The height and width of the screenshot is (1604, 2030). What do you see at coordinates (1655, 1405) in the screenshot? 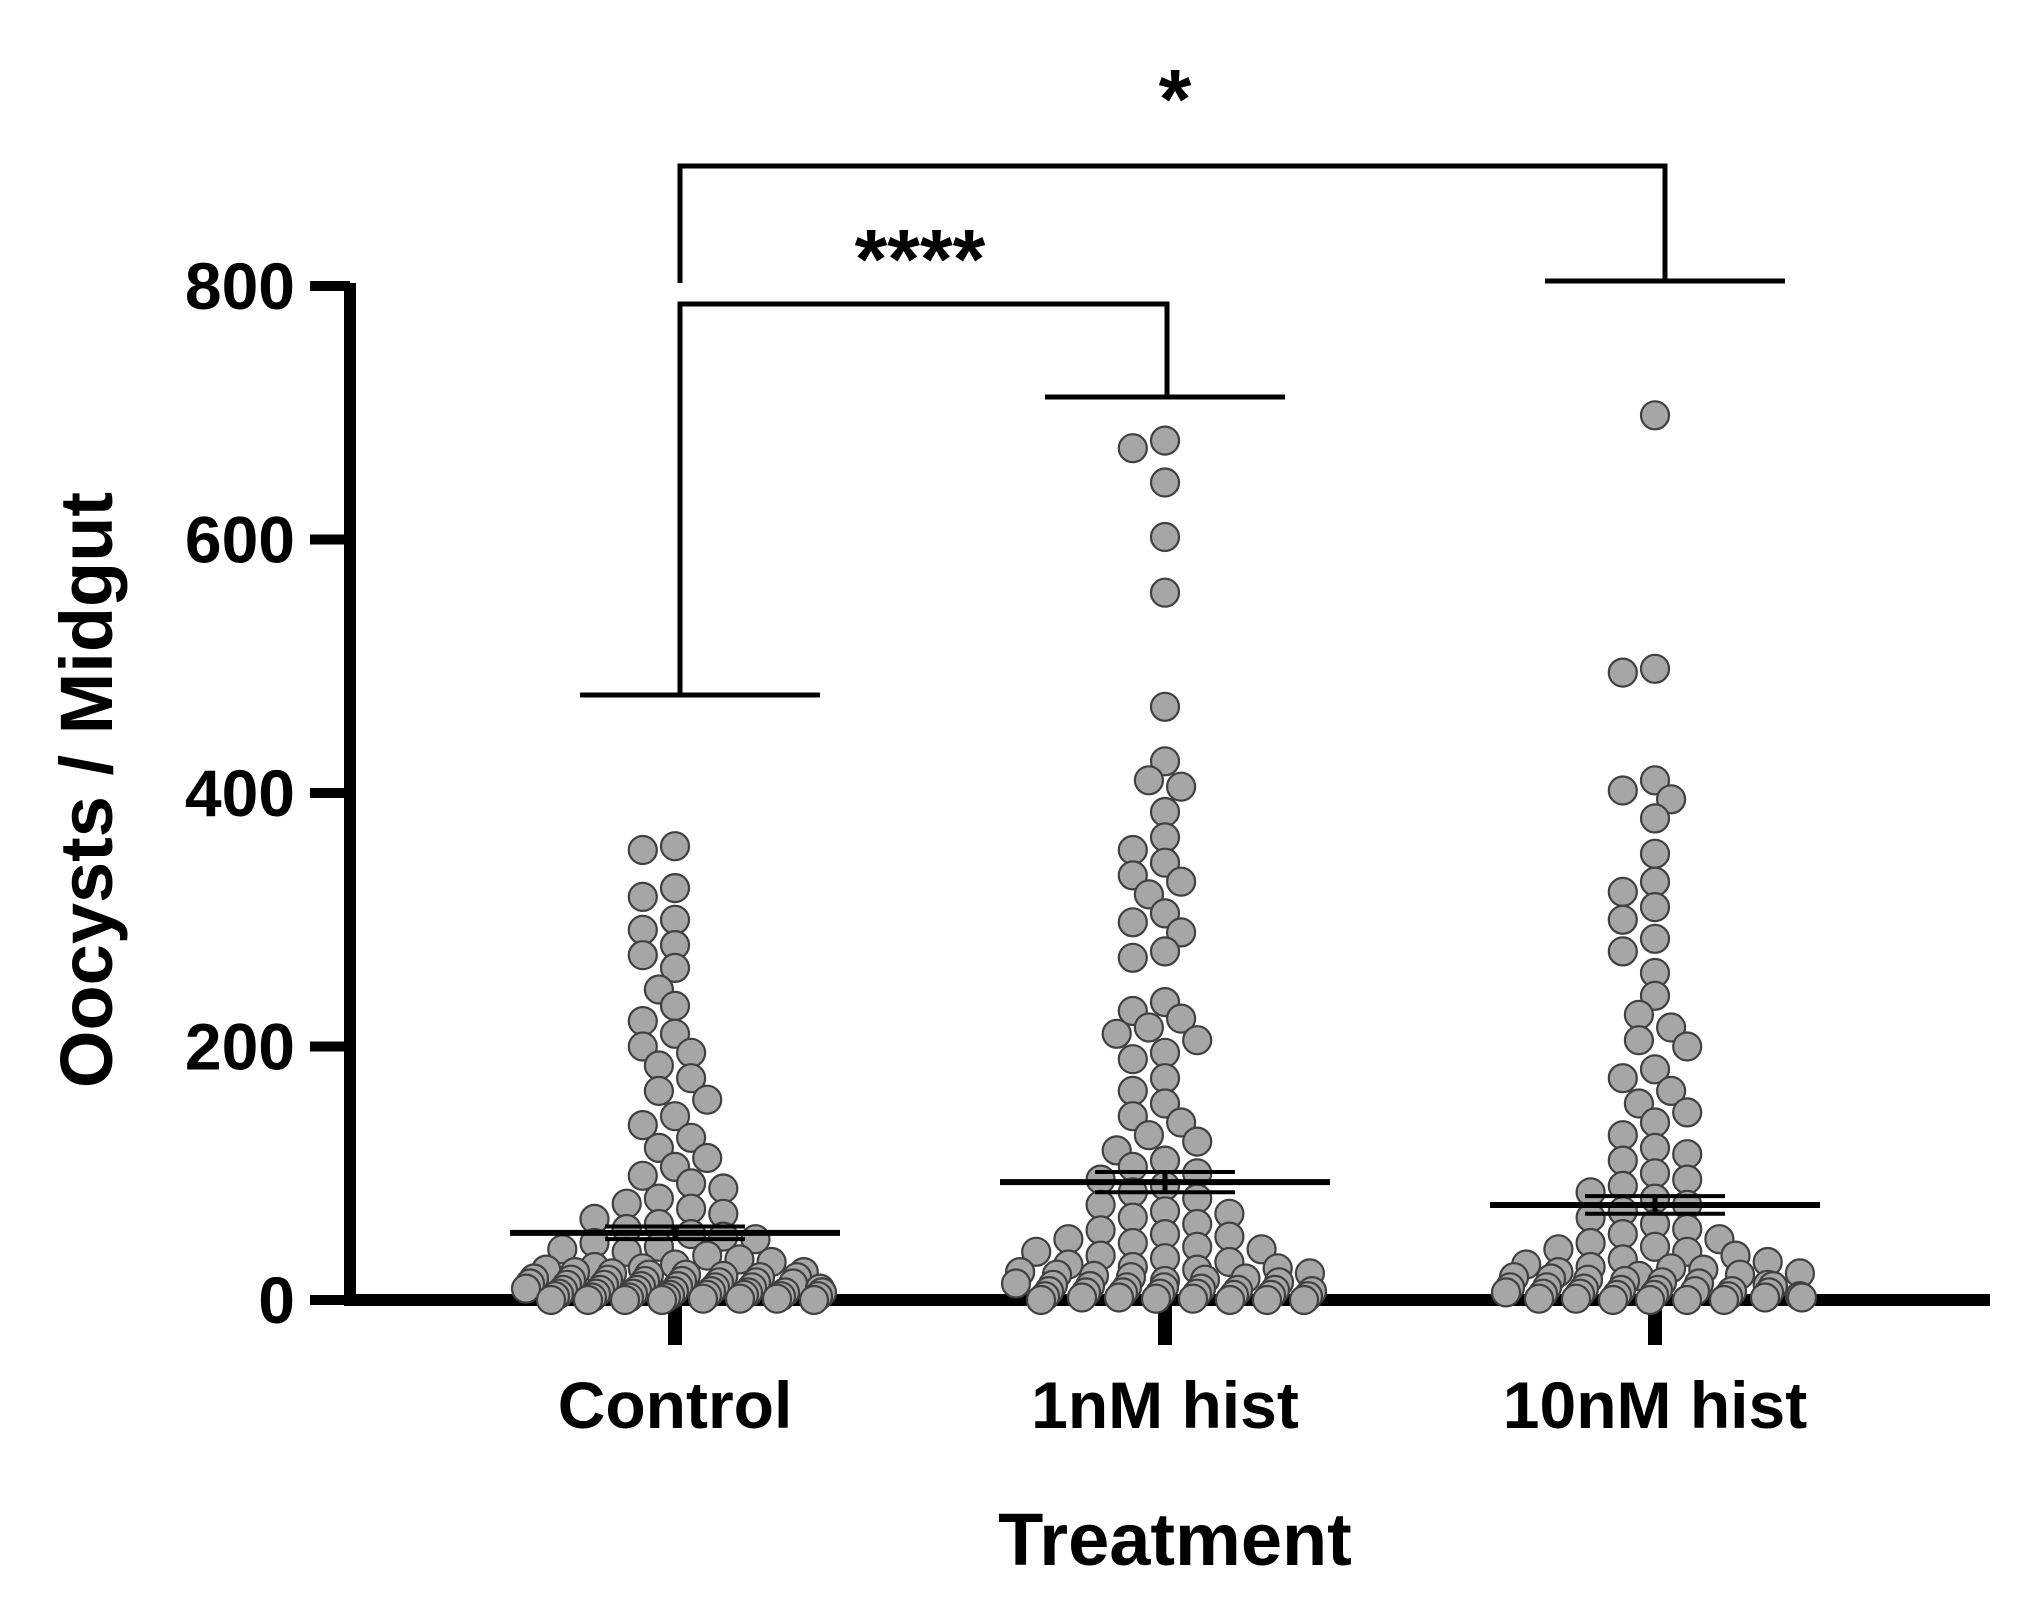
I see `x-tick-label: 10nM hist` at bounding box center [1655, 1405].